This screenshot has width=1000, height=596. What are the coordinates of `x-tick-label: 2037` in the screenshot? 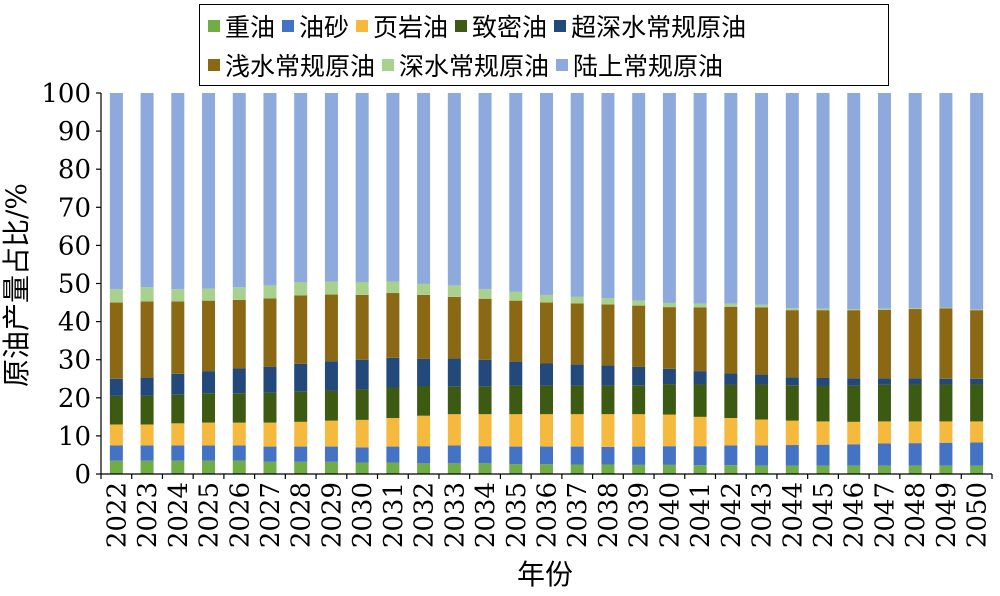 It's located at (578, 515).